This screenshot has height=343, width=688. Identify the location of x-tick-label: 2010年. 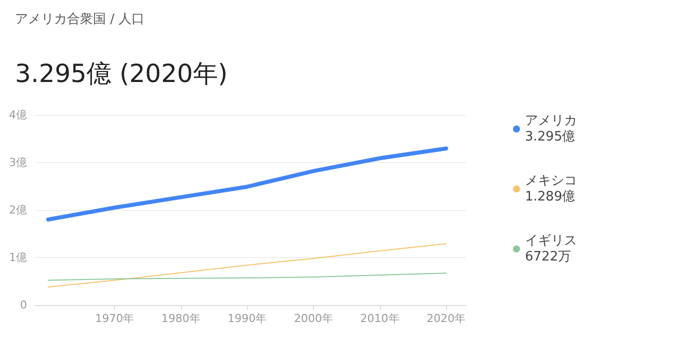
(380, 318).